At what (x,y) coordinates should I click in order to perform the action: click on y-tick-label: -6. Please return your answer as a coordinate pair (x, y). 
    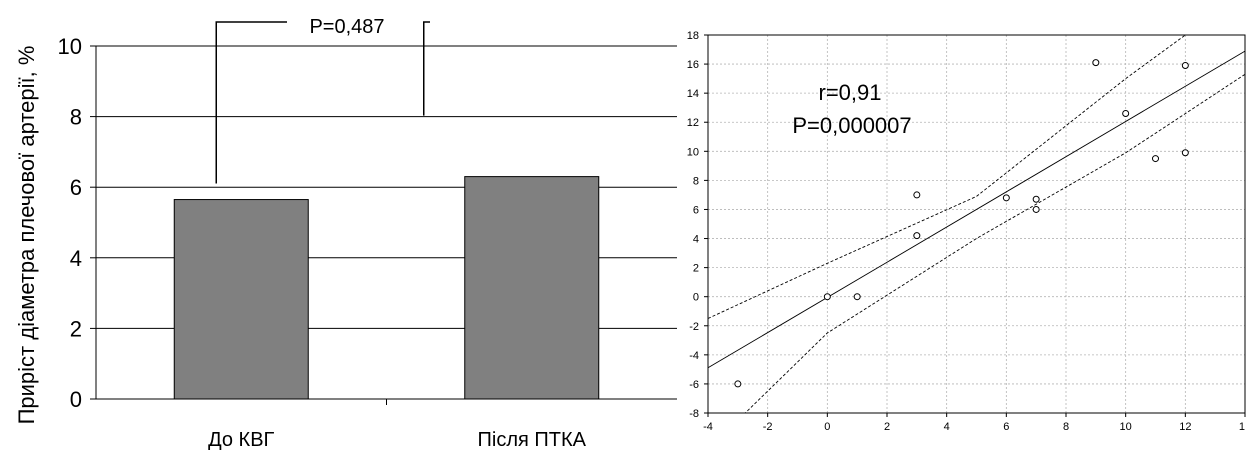
    Looking at the image, I should click on (694, 385).